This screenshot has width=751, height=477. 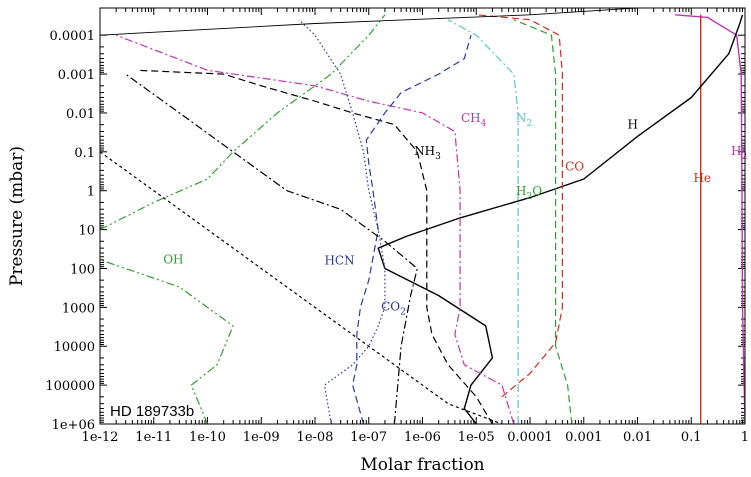 What do you see at coordinates (86, 231) in the screenshot?
I see `y-tick-label: 10` at bounding box center [86, 231].